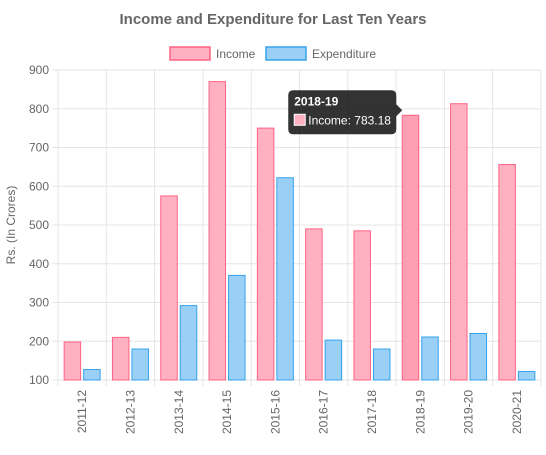 The height and width of the screenshot is (455, 546). I want to click on legend-item-expenditure: Expenditure, so click(320, 53).